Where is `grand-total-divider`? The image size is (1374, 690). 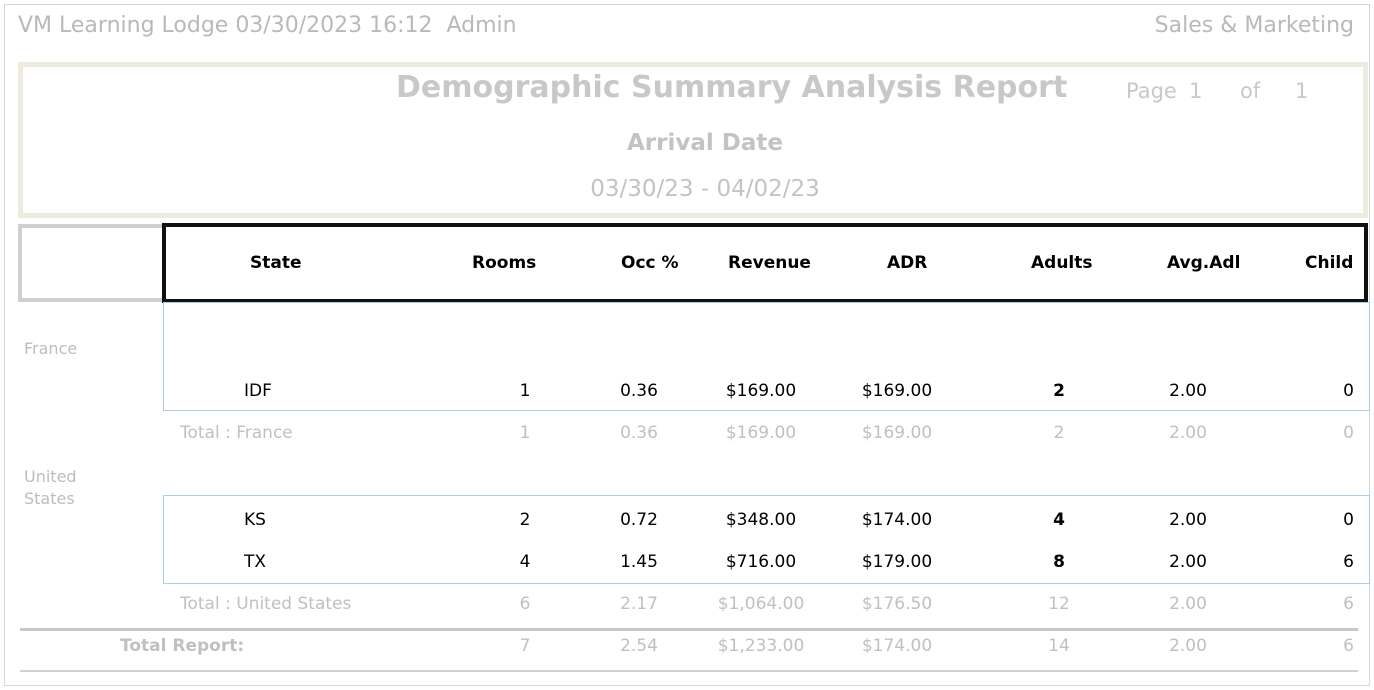 grand-total-divider is located at coordinates (689, 629).